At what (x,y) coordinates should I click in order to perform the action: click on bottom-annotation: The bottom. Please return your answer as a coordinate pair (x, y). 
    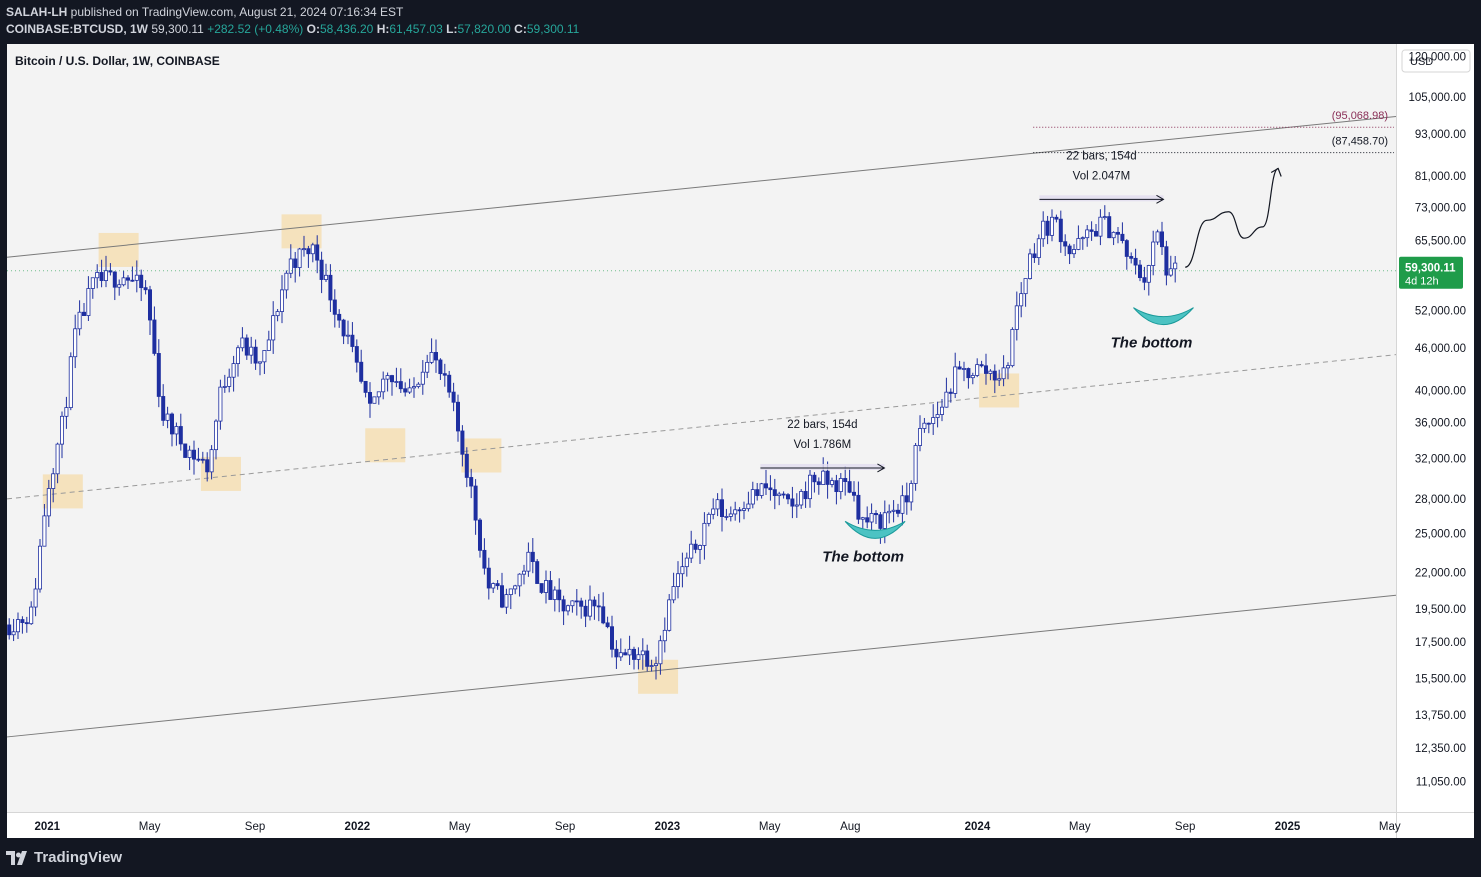
    Looking at the image, I should click on (864, 542).